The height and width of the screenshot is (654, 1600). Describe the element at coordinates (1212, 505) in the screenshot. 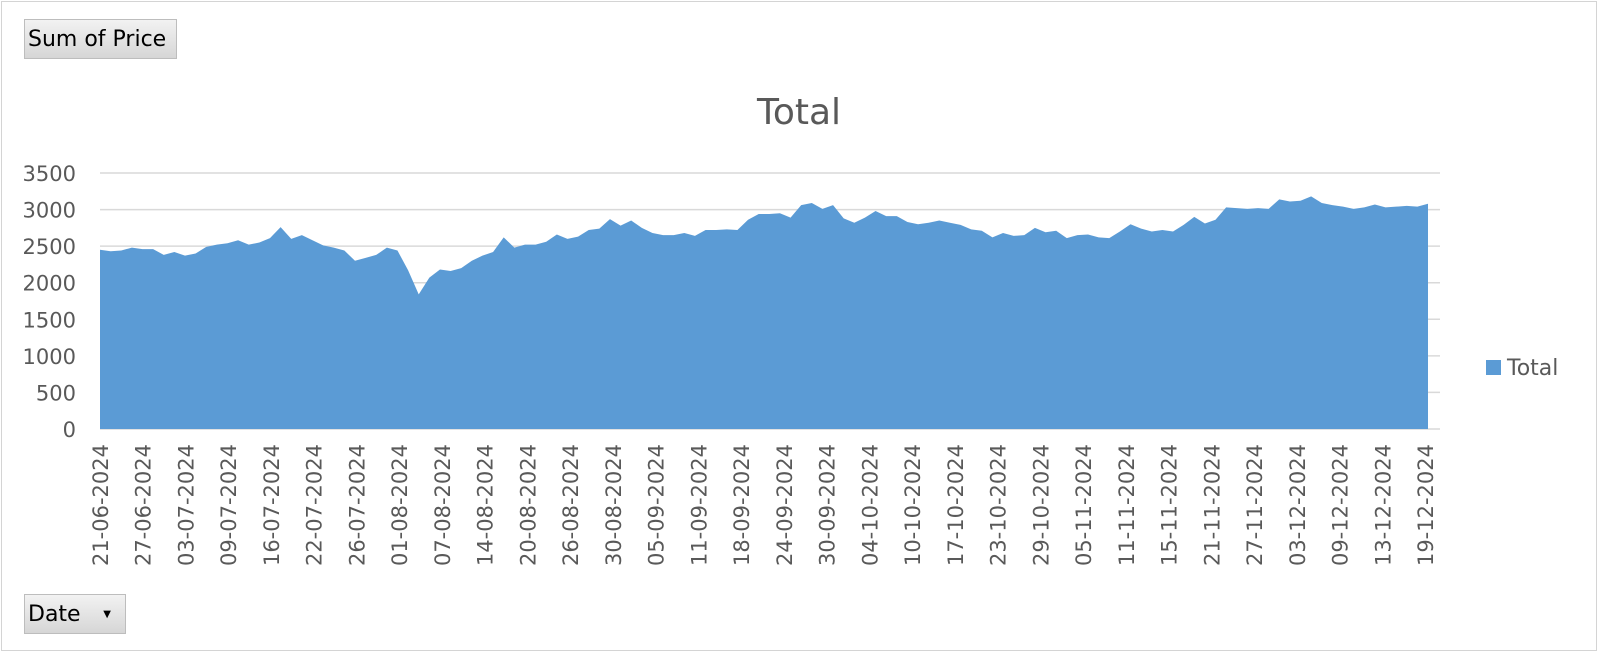

I see `x-tick-label: 21-11-2024` at that location.